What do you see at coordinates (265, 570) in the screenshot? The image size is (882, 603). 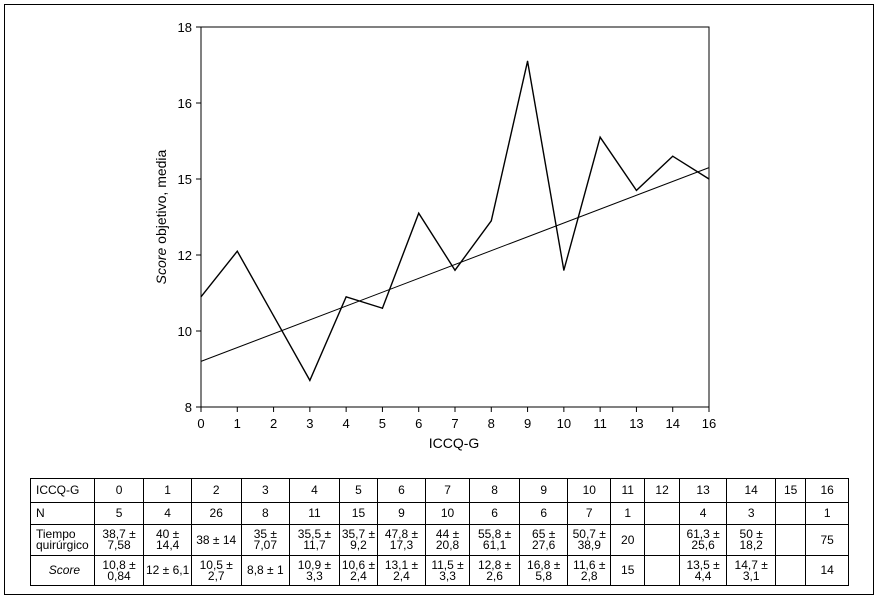 I see `table-cell: 8,8 ± 1` at bounding box center [265, 570].